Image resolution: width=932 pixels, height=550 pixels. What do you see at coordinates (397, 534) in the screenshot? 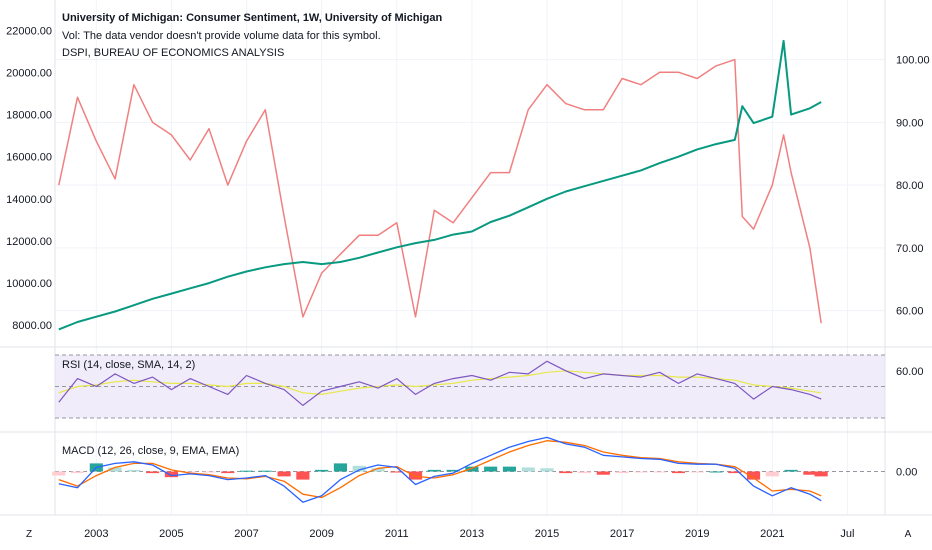
I see `time-tick-2011: 2011` at bounding box center [397, 534].